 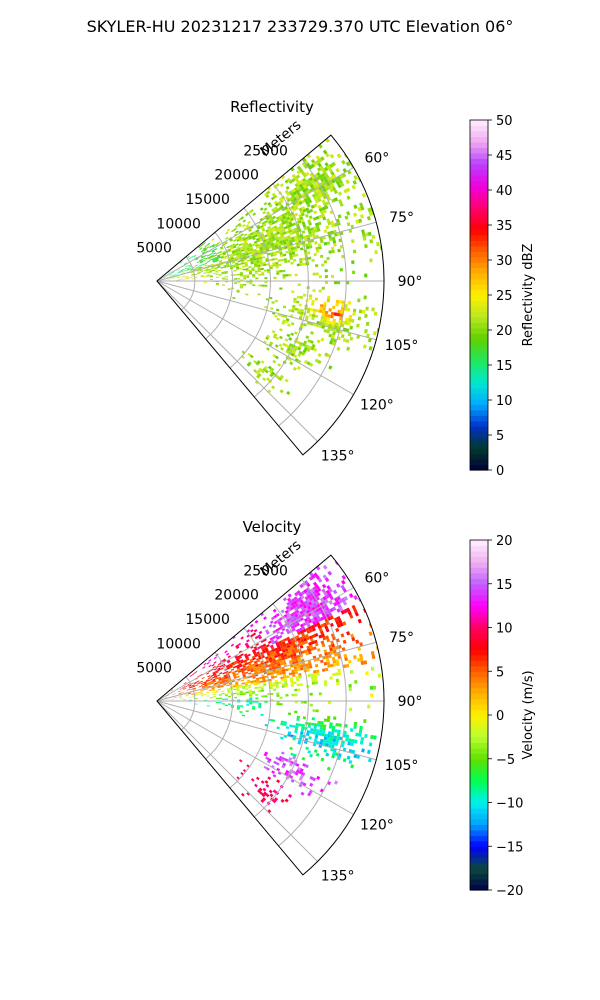 I want to click on range-ring, so click(x=281, y=710).